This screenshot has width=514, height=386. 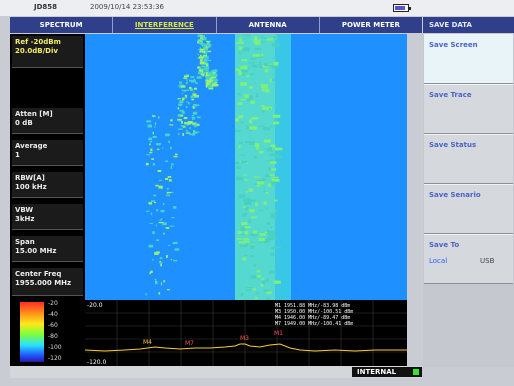 I want to click on marker-readout: M3 1950.00 MHz/-100.51 dBm, so click(x=314, y=312).